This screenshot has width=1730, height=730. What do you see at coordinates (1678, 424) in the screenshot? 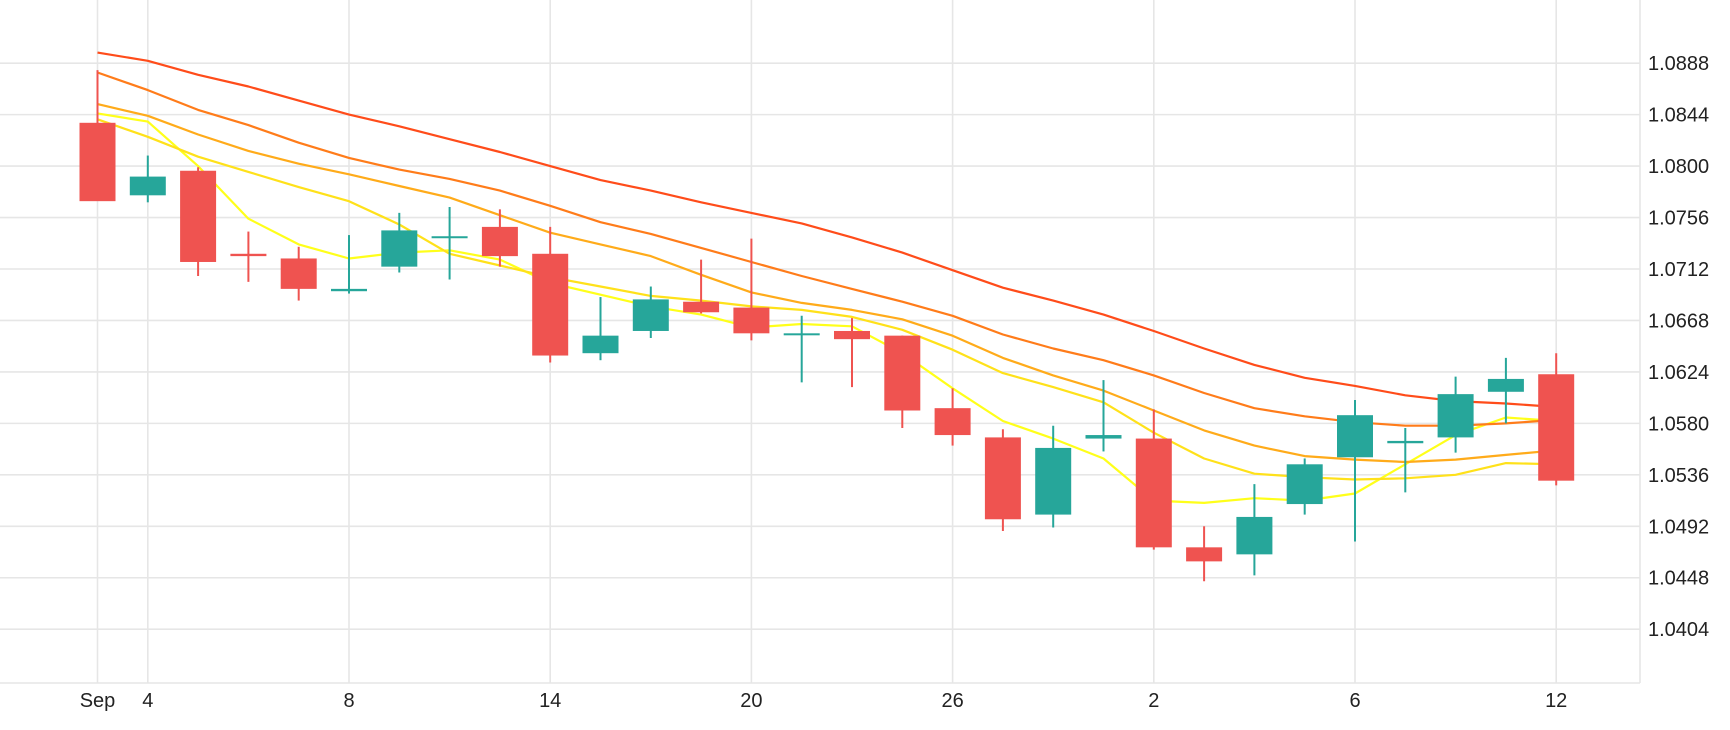
I see `y-tick-label: 1.0580` at bounding box center [1678, 424].